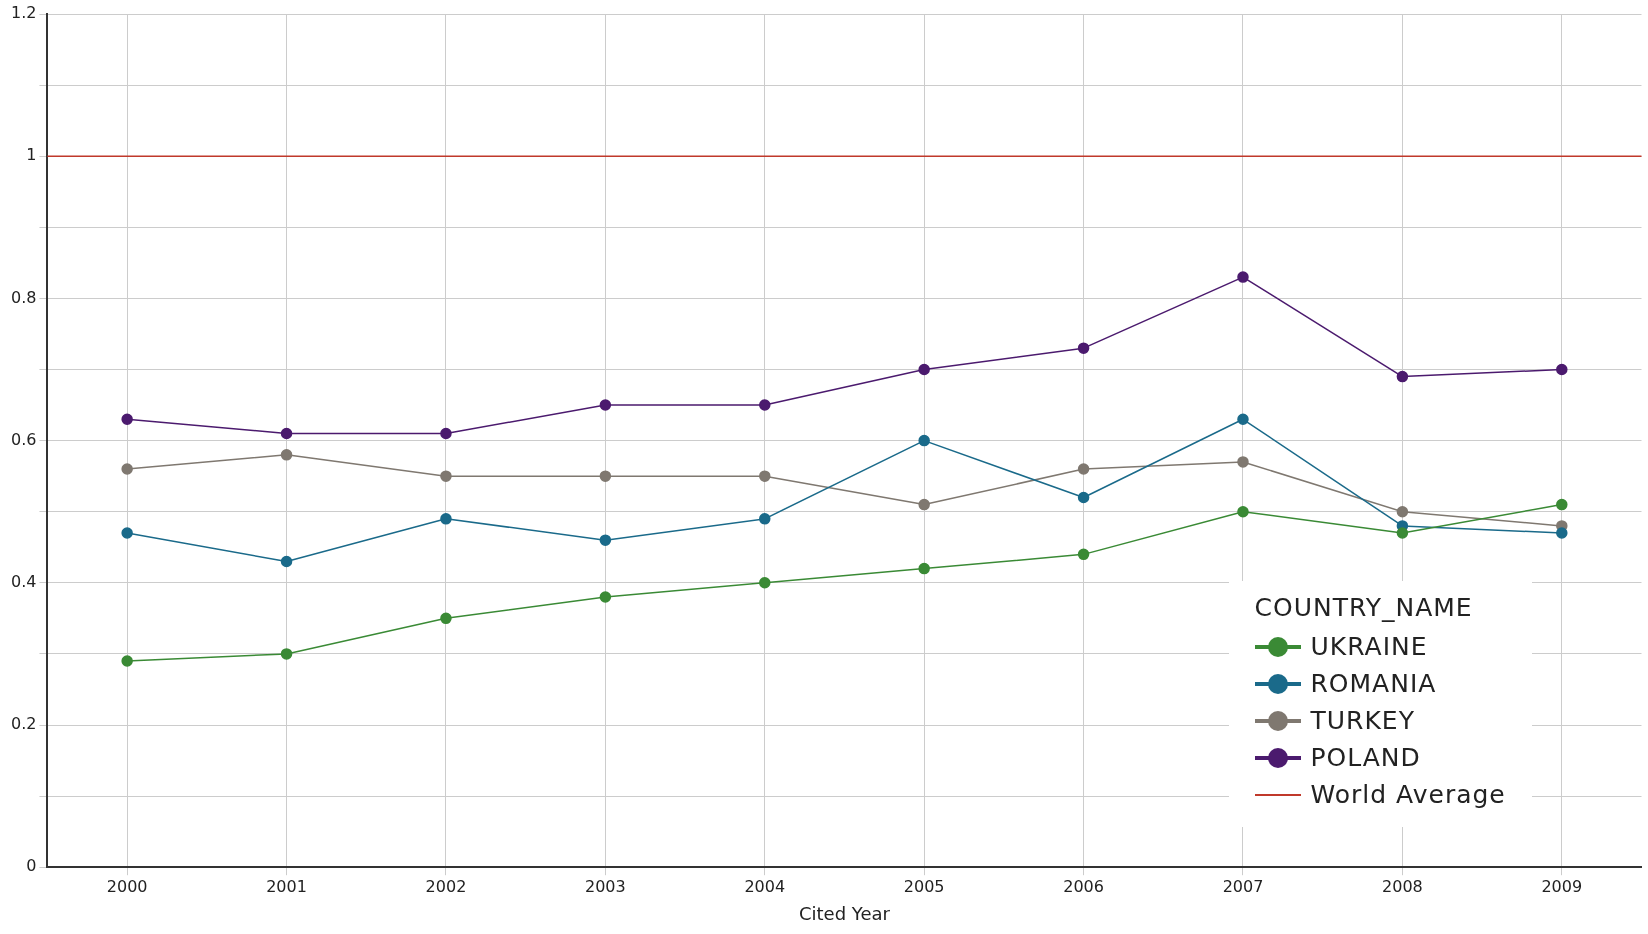 The width and height of the screenshot is (1648, 934). Describe the element at coordinates (924, 886) in the screenshot. I see `x-tick-label: 2005` at that location.